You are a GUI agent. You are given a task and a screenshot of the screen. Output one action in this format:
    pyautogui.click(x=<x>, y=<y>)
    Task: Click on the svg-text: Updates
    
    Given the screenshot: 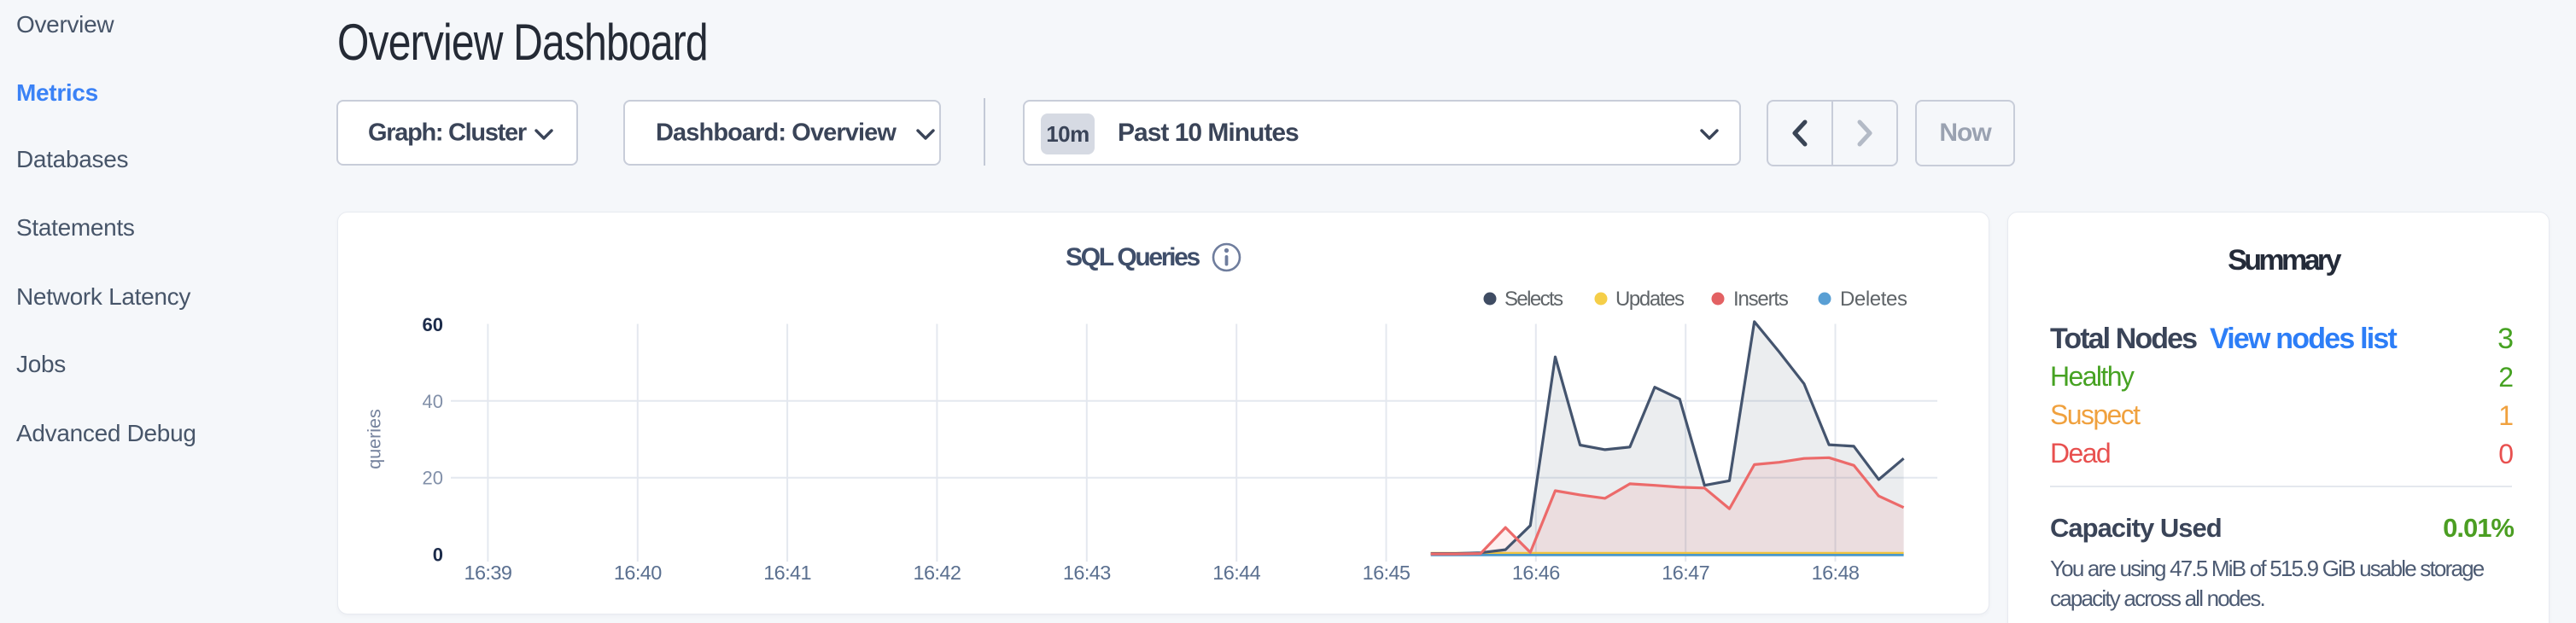 What is the action you would take?
    pyautogui.click(x=1650, y=299)
    